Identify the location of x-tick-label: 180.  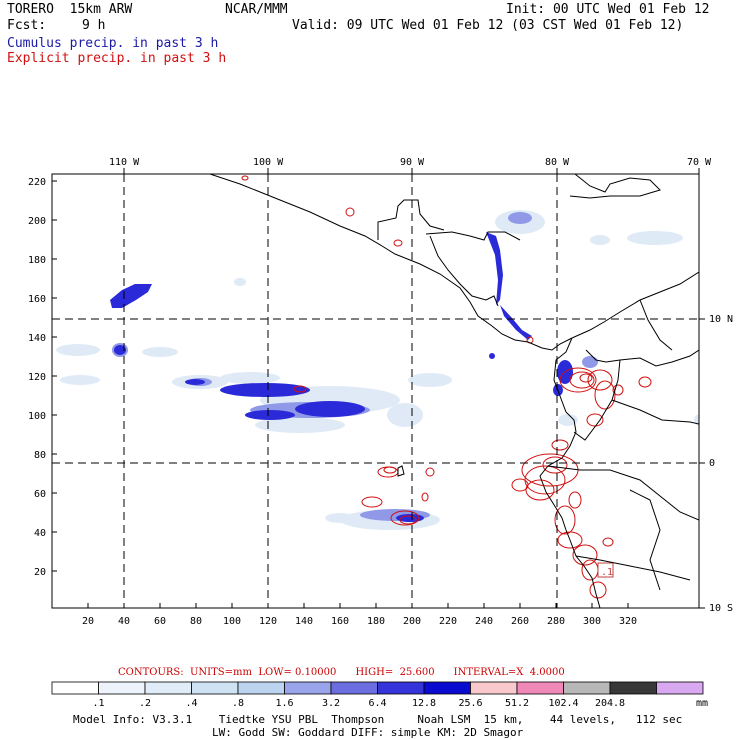
(376, 621).